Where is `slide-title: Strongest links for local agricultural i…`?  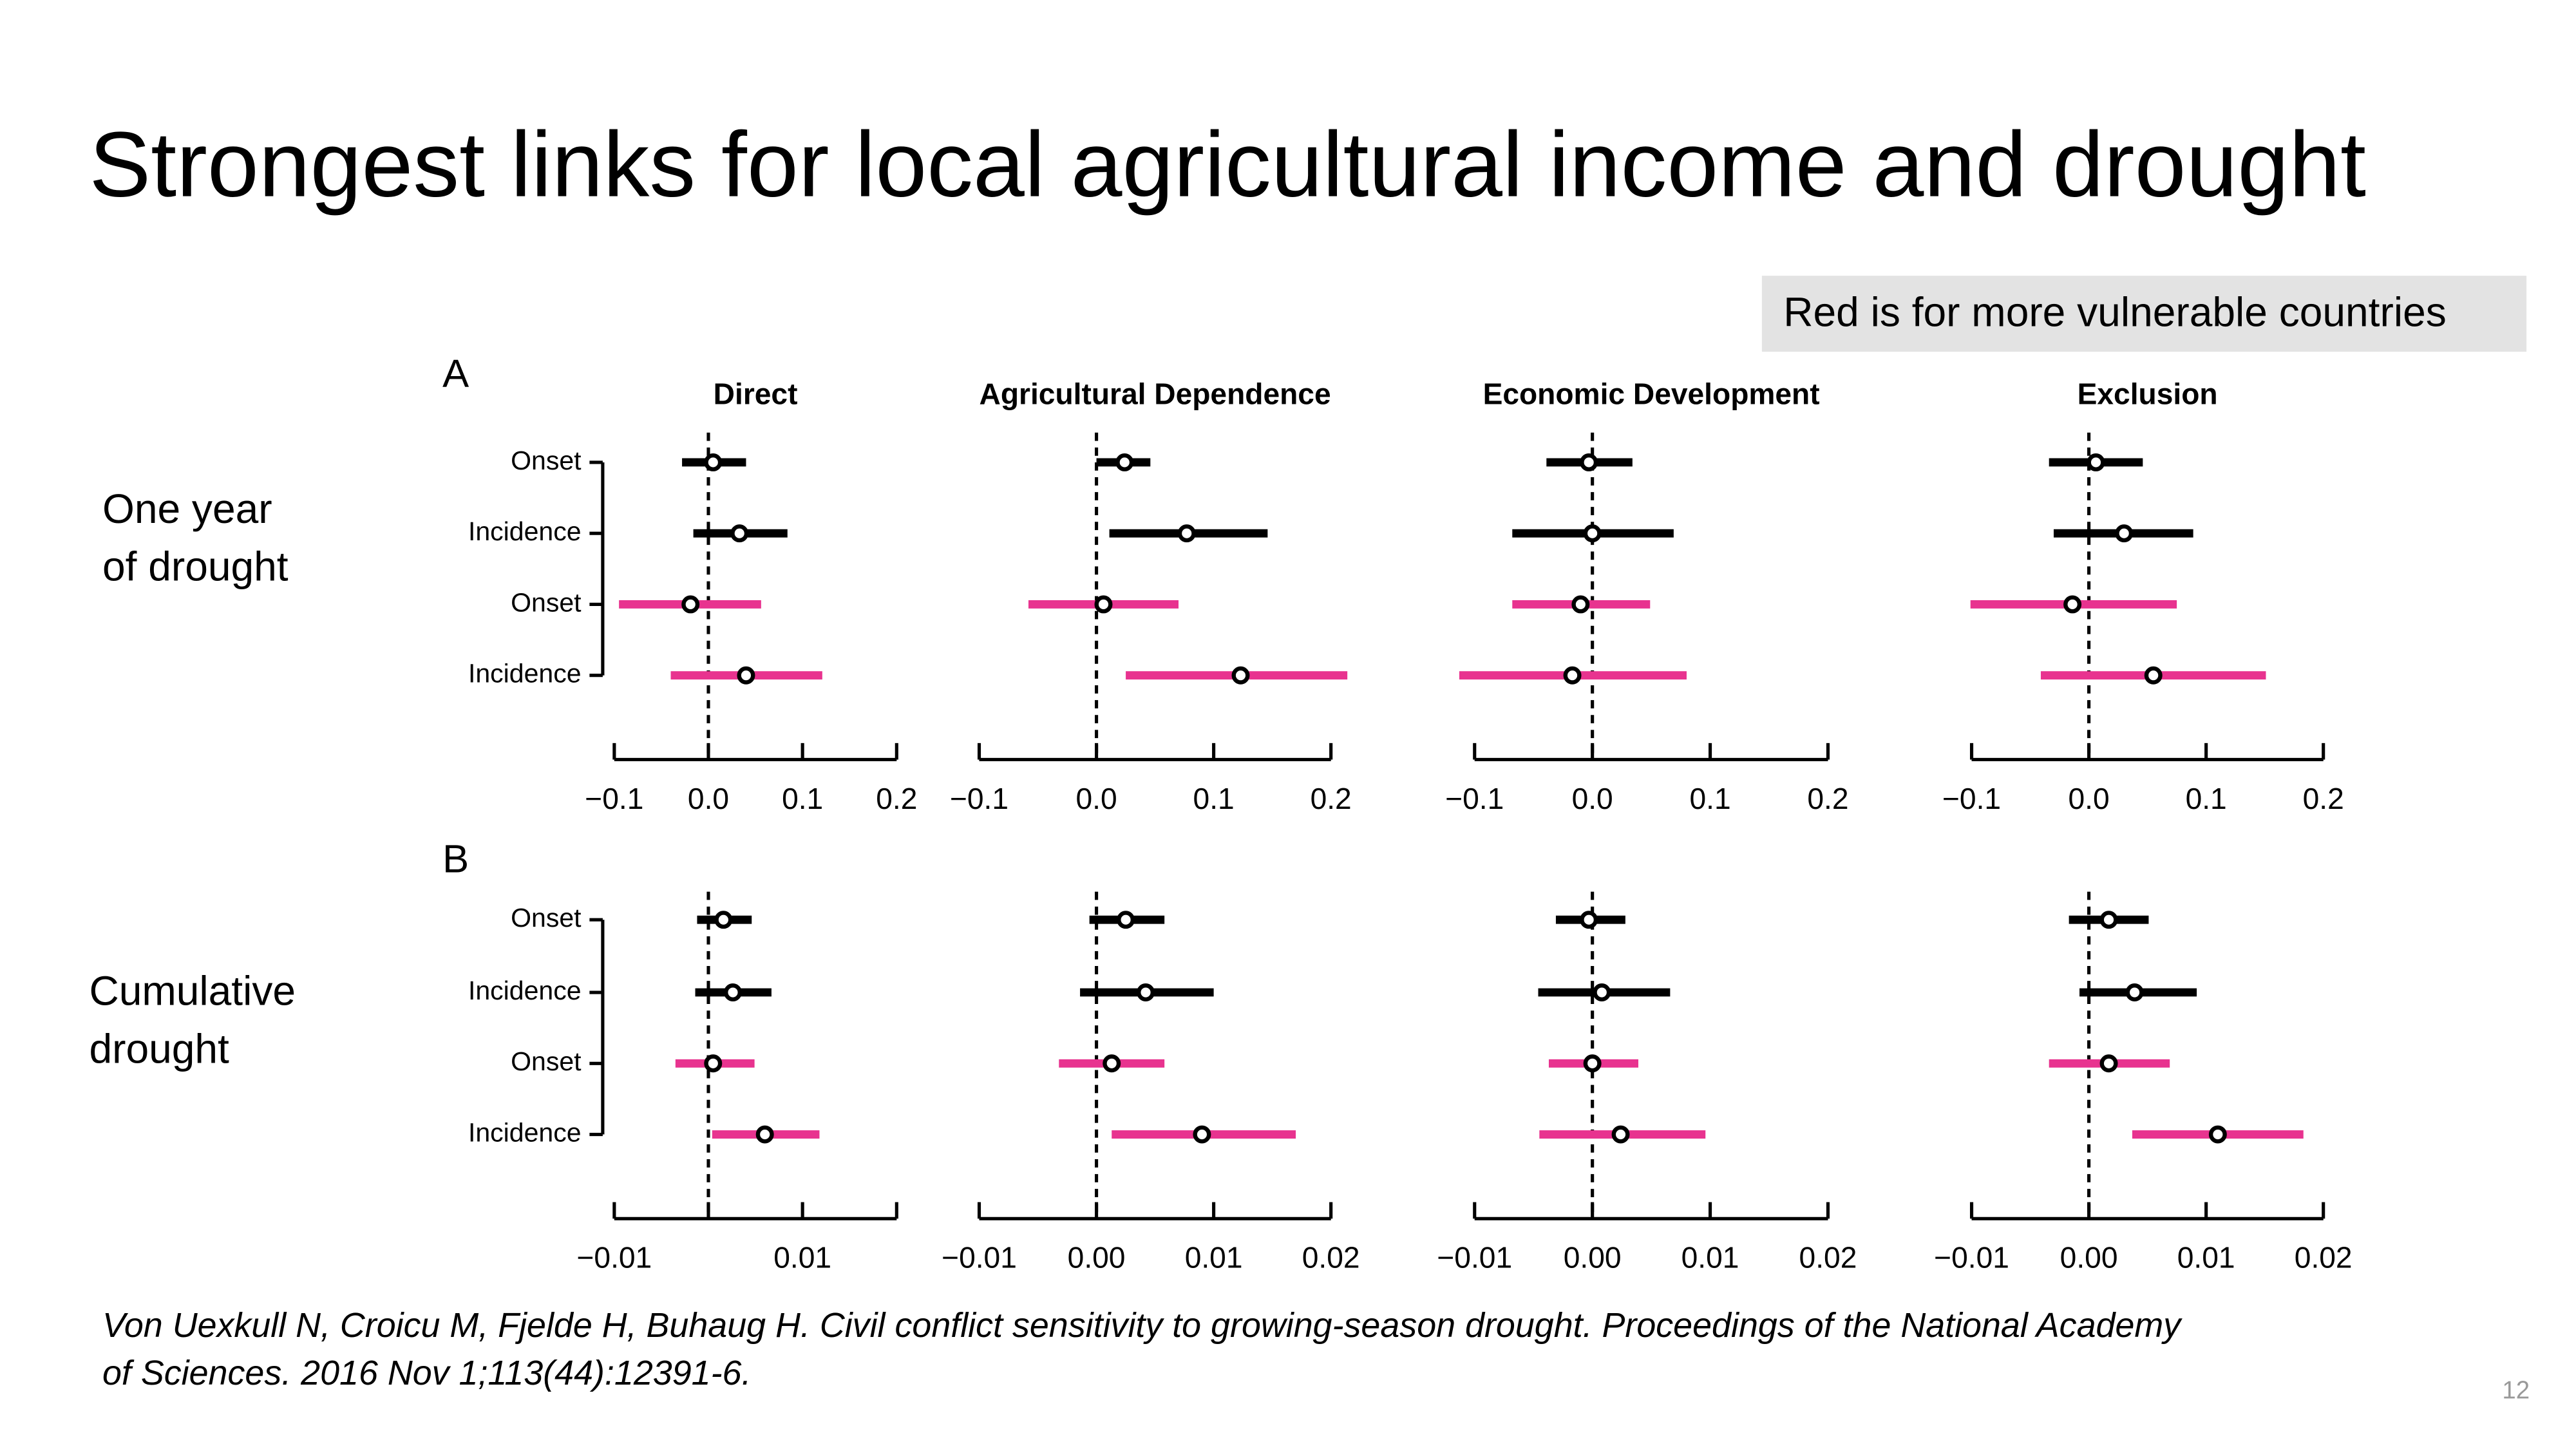 slide-title: Strongest links for local agricultural i… is located at coordinates (1227, 164).